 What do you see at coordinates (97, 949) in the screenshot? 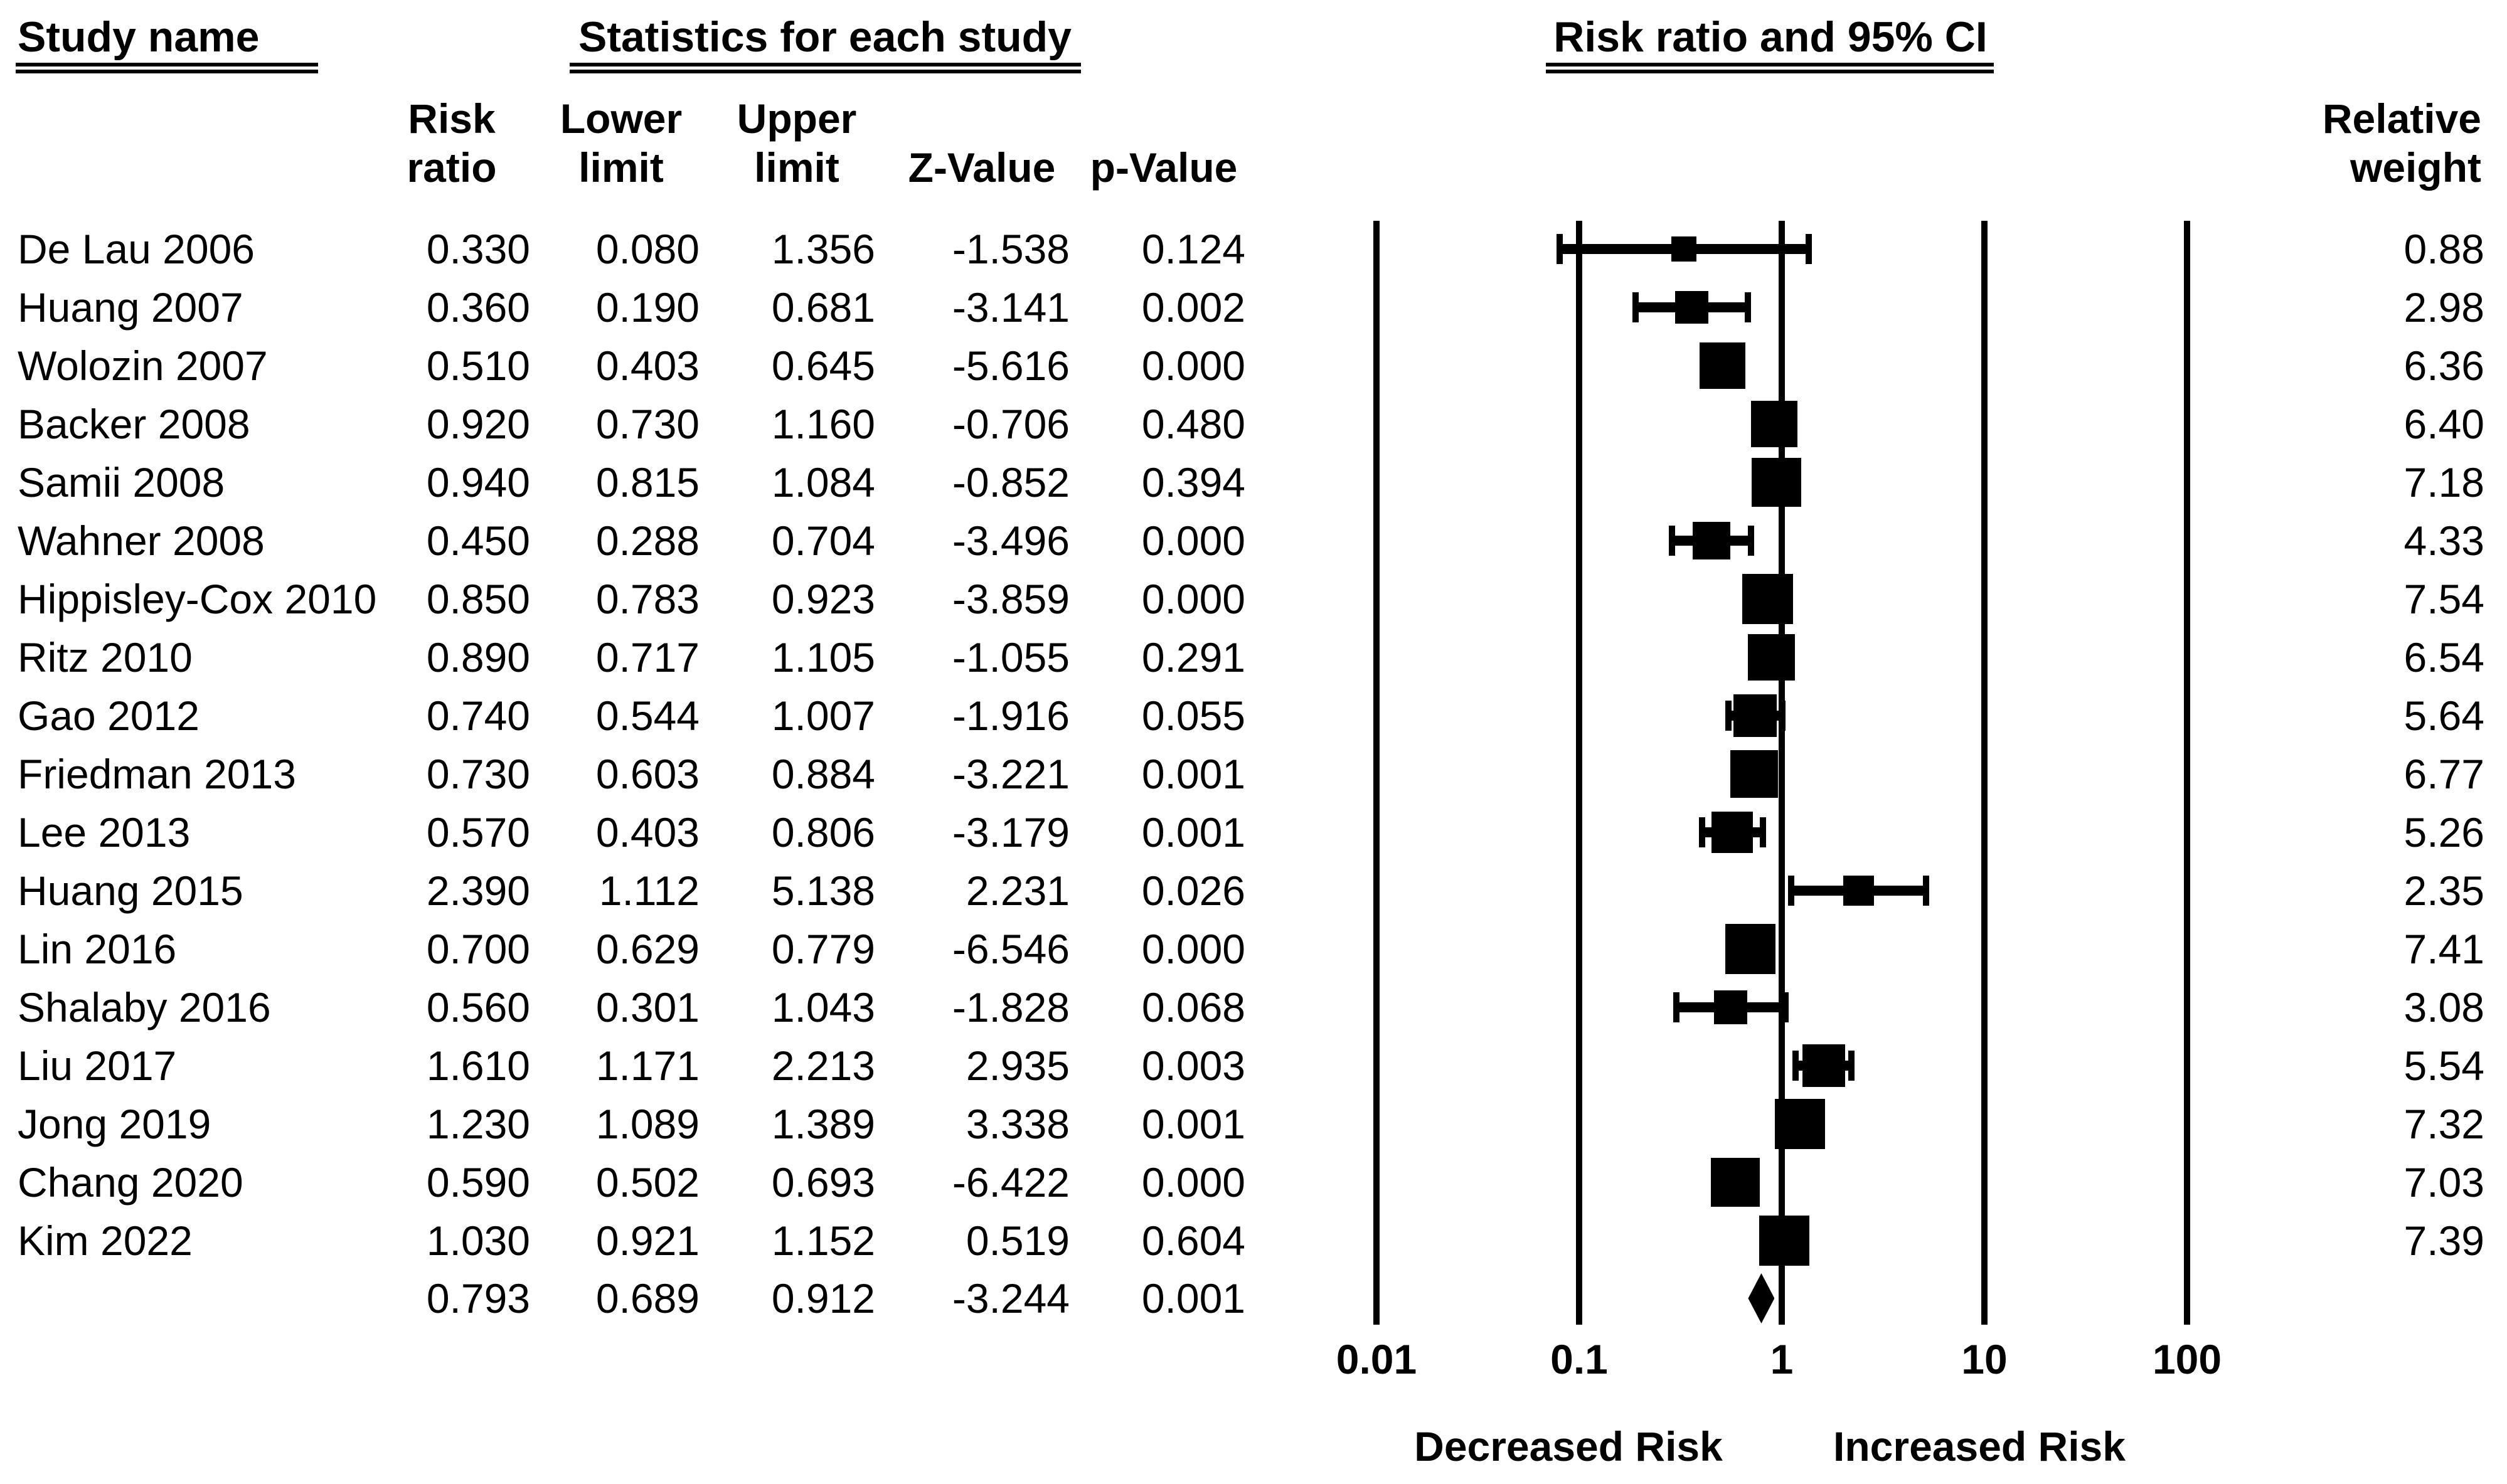
I see `study-name-cell: Lin 2016` at bounding box center [97, 949].